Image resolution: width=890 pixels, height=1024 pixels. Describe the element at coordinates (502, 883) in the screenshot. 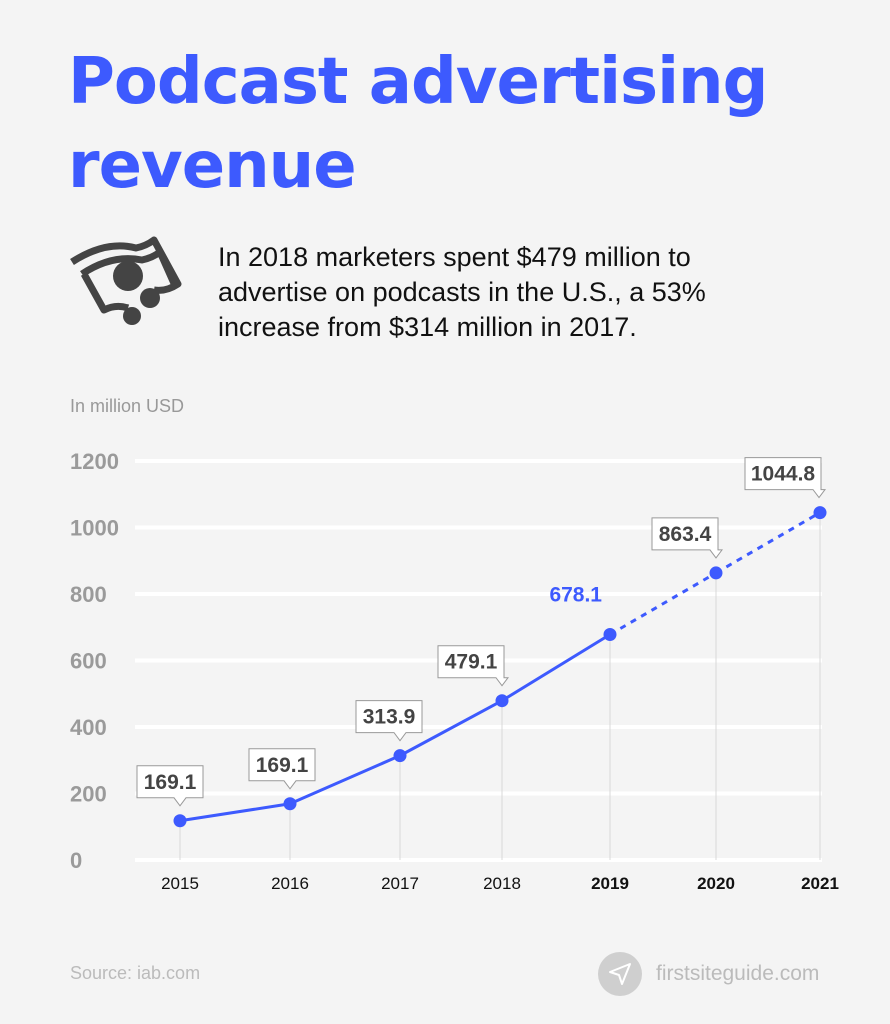

I see `x-tick-label: 2018` at that location.